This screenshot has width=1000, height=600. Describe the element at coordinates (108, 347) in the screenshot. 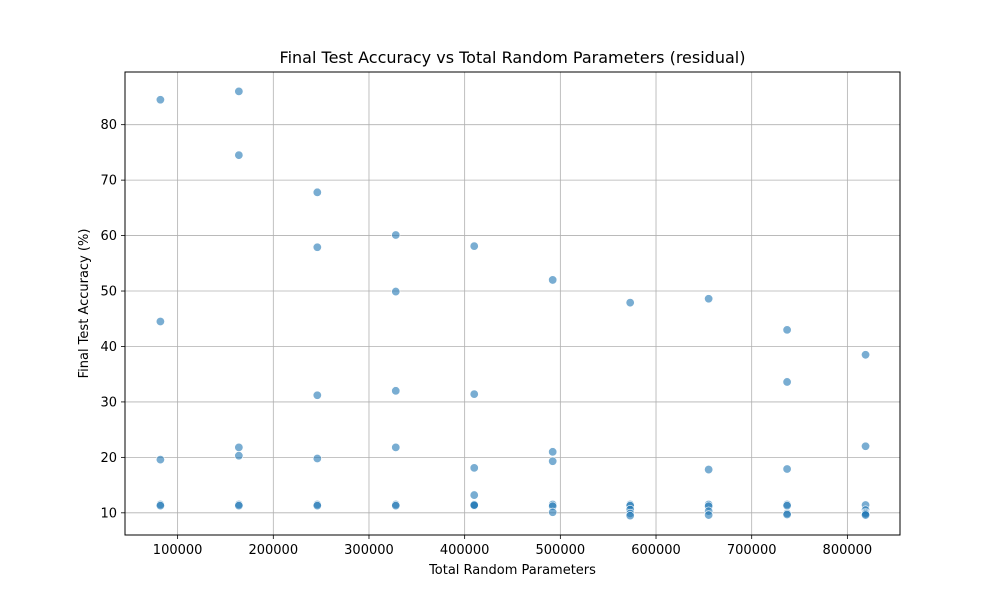

I see `y-tick-label: 40` at that location.